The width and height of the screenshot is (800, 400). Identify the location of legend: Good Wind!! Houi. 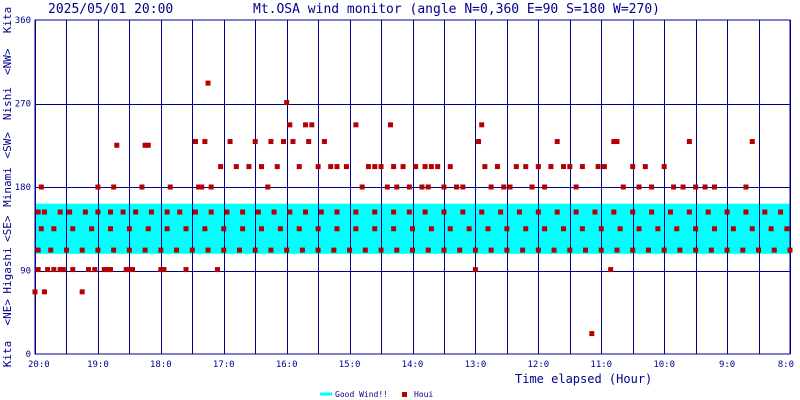
(376, 394).